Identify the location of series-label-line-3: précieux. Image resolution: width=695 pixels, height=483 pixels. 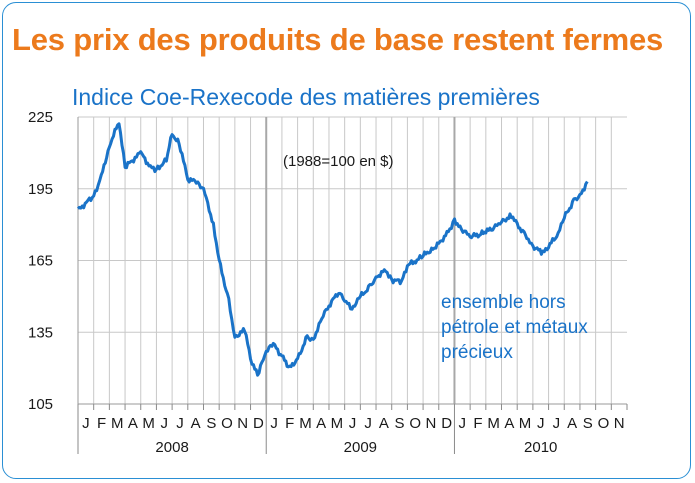
(477, 352).